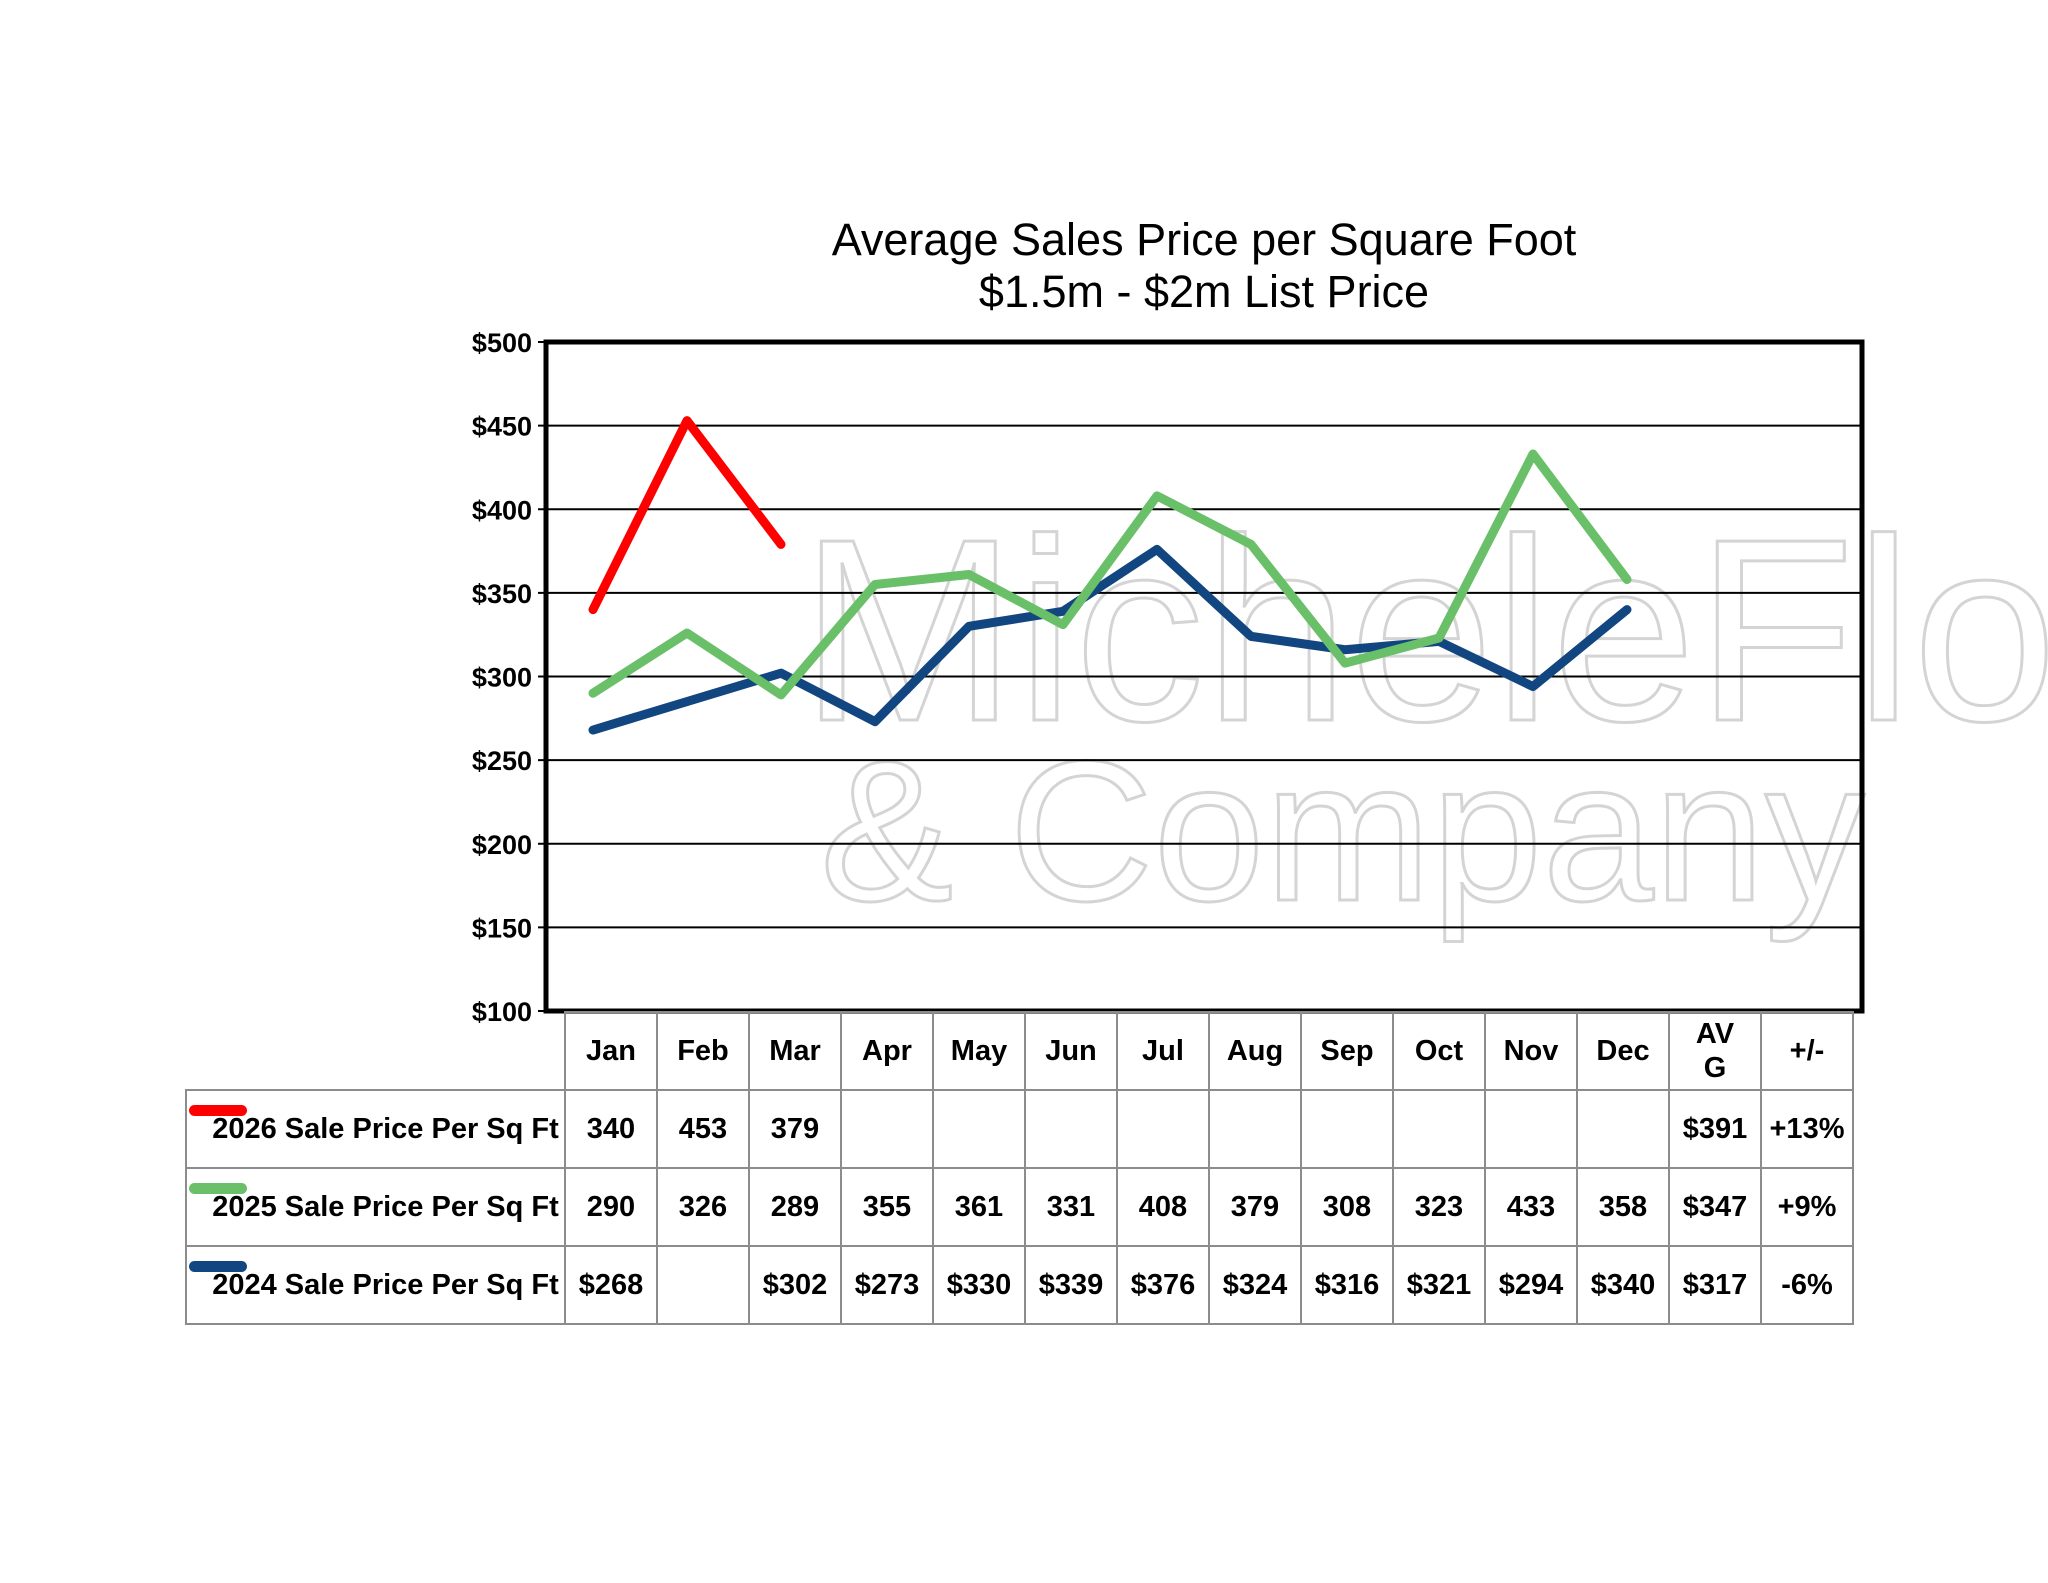 The width and height of the screenshot is (2048, 1583). I want to click on value-cell: -6%, so click(1807, 1285).